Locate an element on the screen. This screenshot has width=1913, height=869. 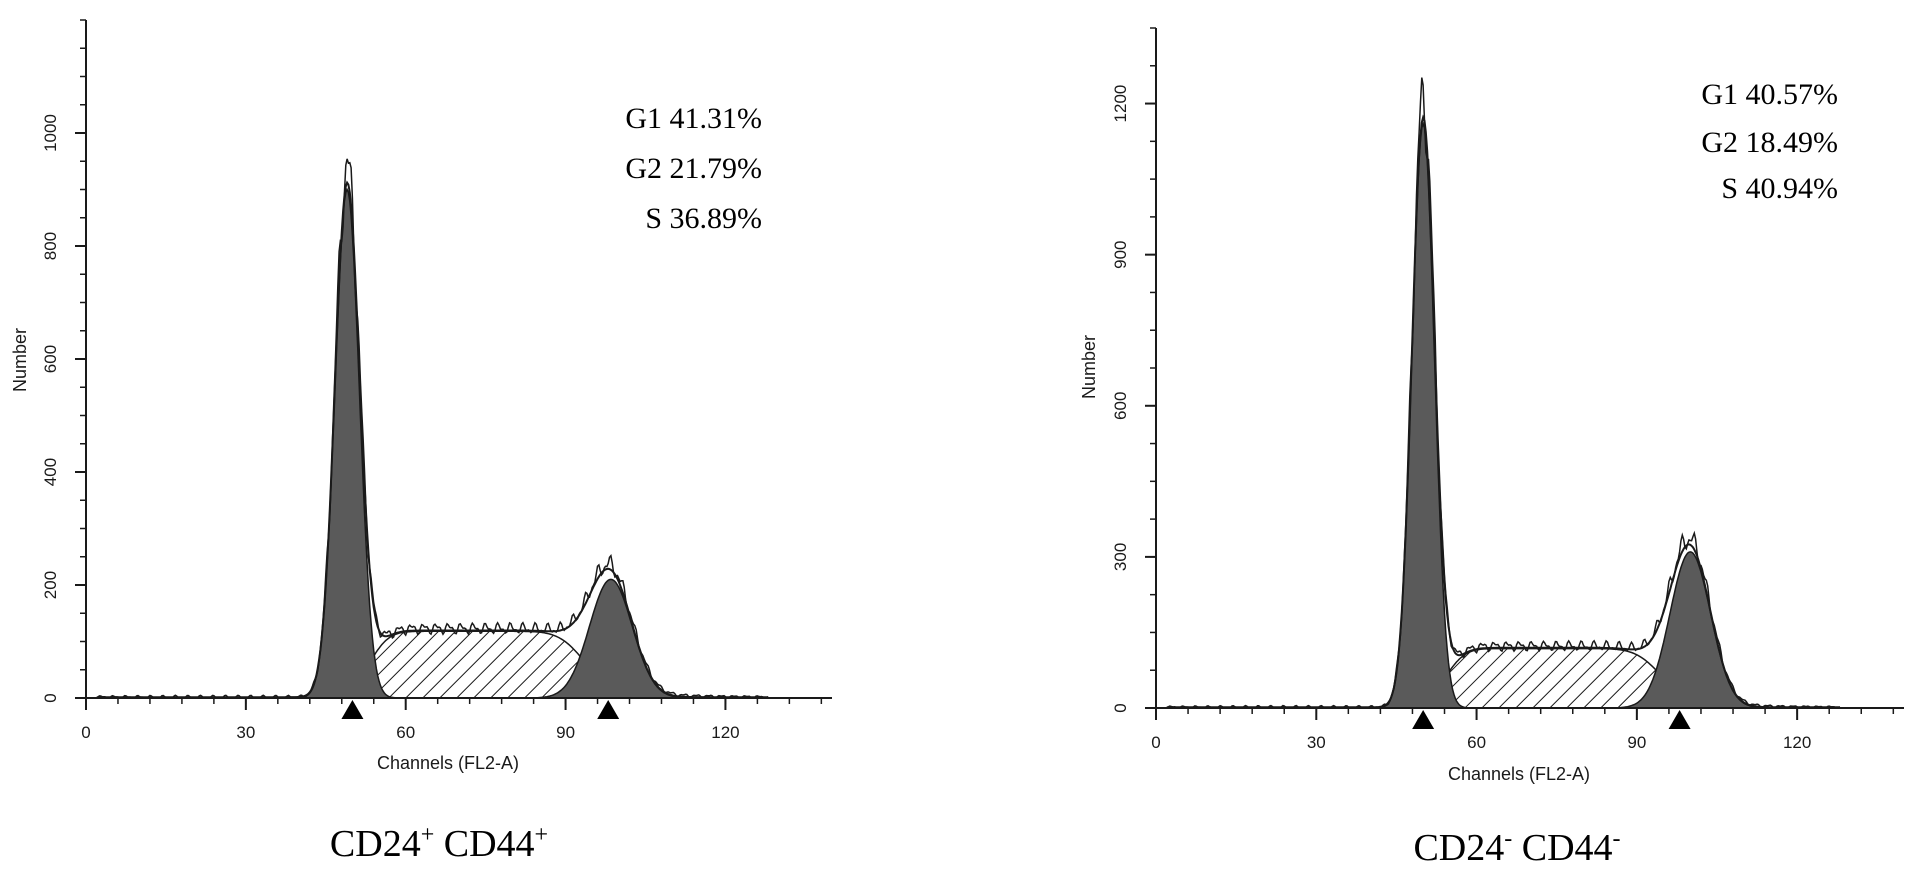
stats-block: G1 40.57% G2 18.49% S 40.94% is located at coordinates (1769, 141).